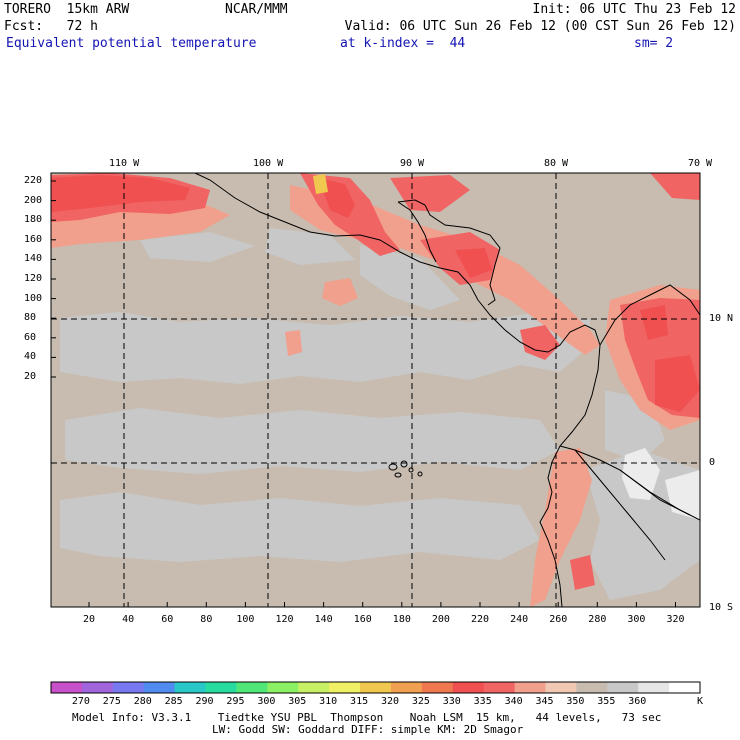 The height and width of the screenshot is (740, 740). Describe the element at coordinates (142, 701) in the screenshot. I see `colorbar-label: 280` at that location.